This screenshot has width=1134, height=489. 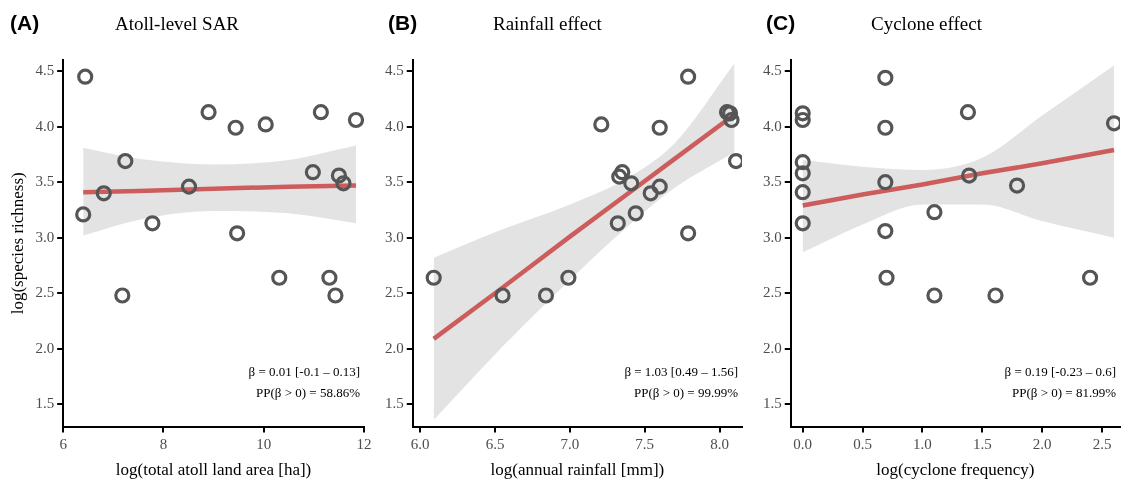 I want to click on x-tick-label: 2.0, so click(x=1042, y=443).